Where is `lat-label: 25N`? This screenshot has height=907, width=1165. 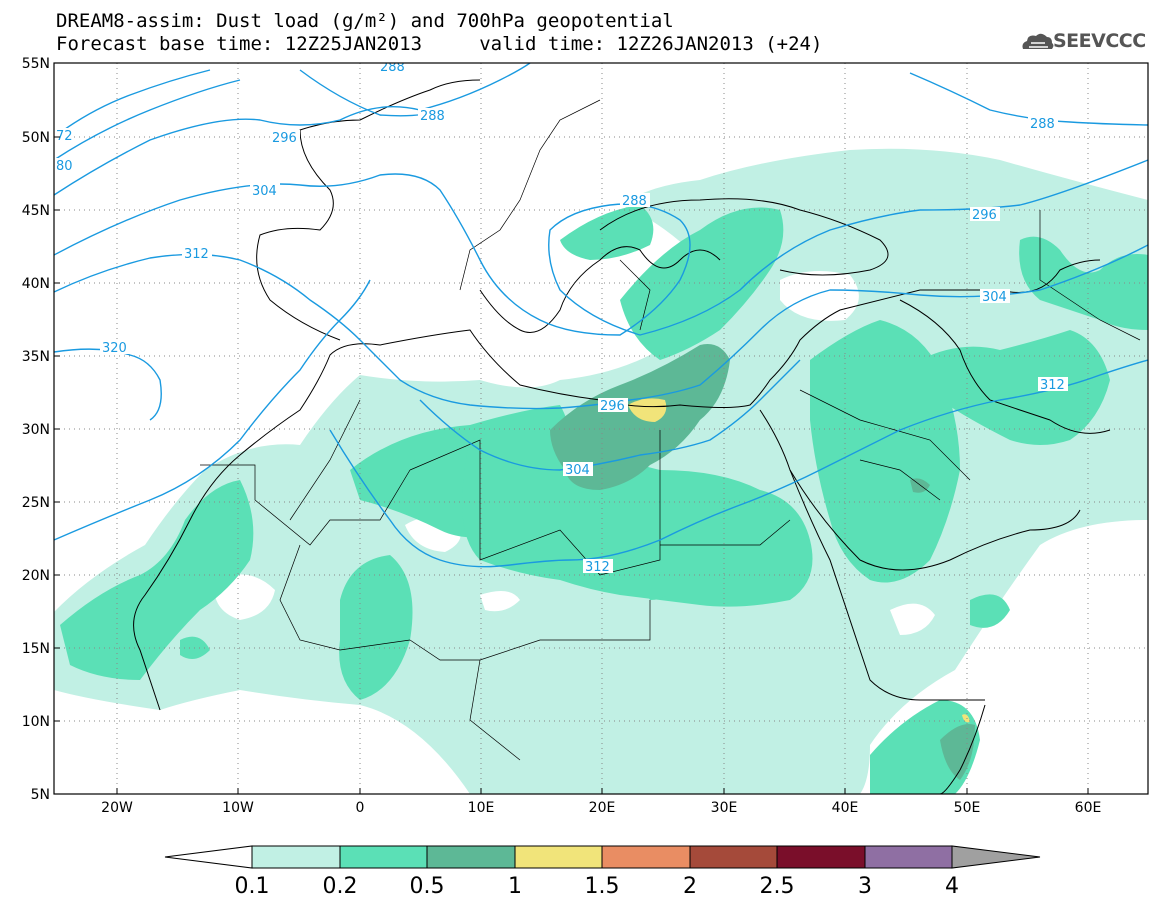 lat-label: 25N is located at coordinates (36, 503).